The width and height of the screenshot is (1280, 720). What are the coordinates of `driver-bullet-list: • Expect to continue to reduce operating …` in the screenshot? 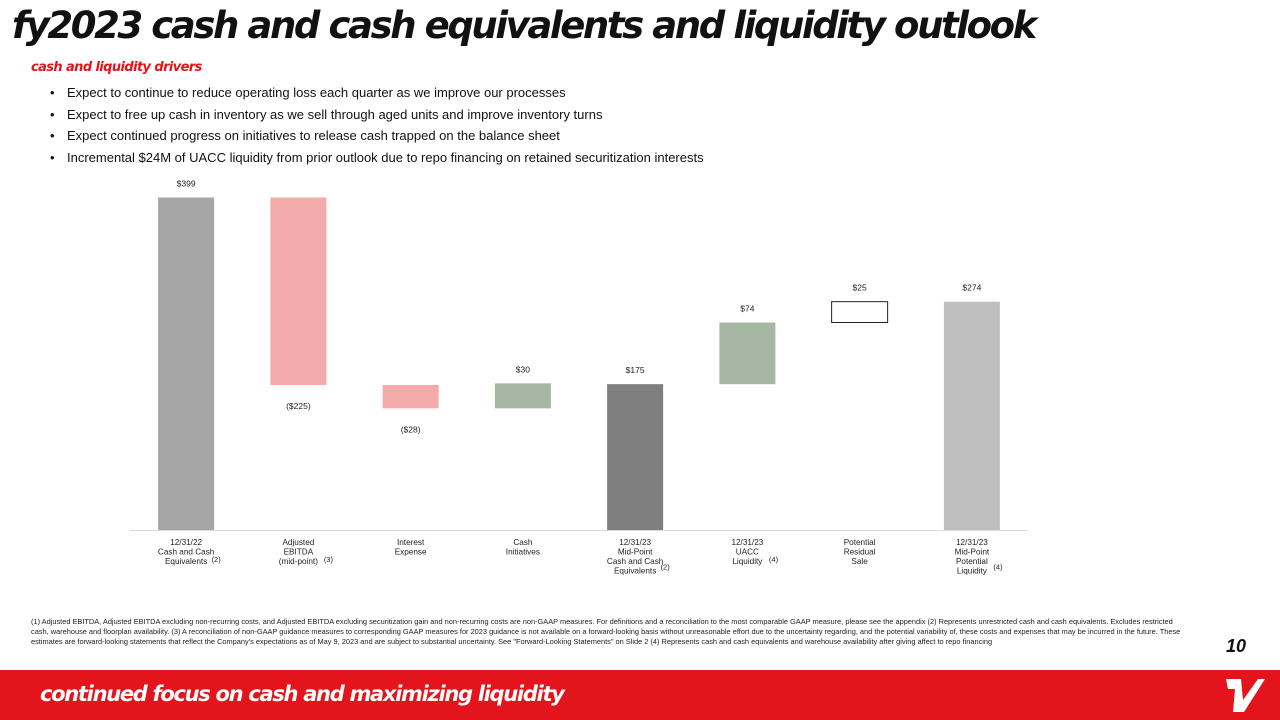 It's located at (377, 125).